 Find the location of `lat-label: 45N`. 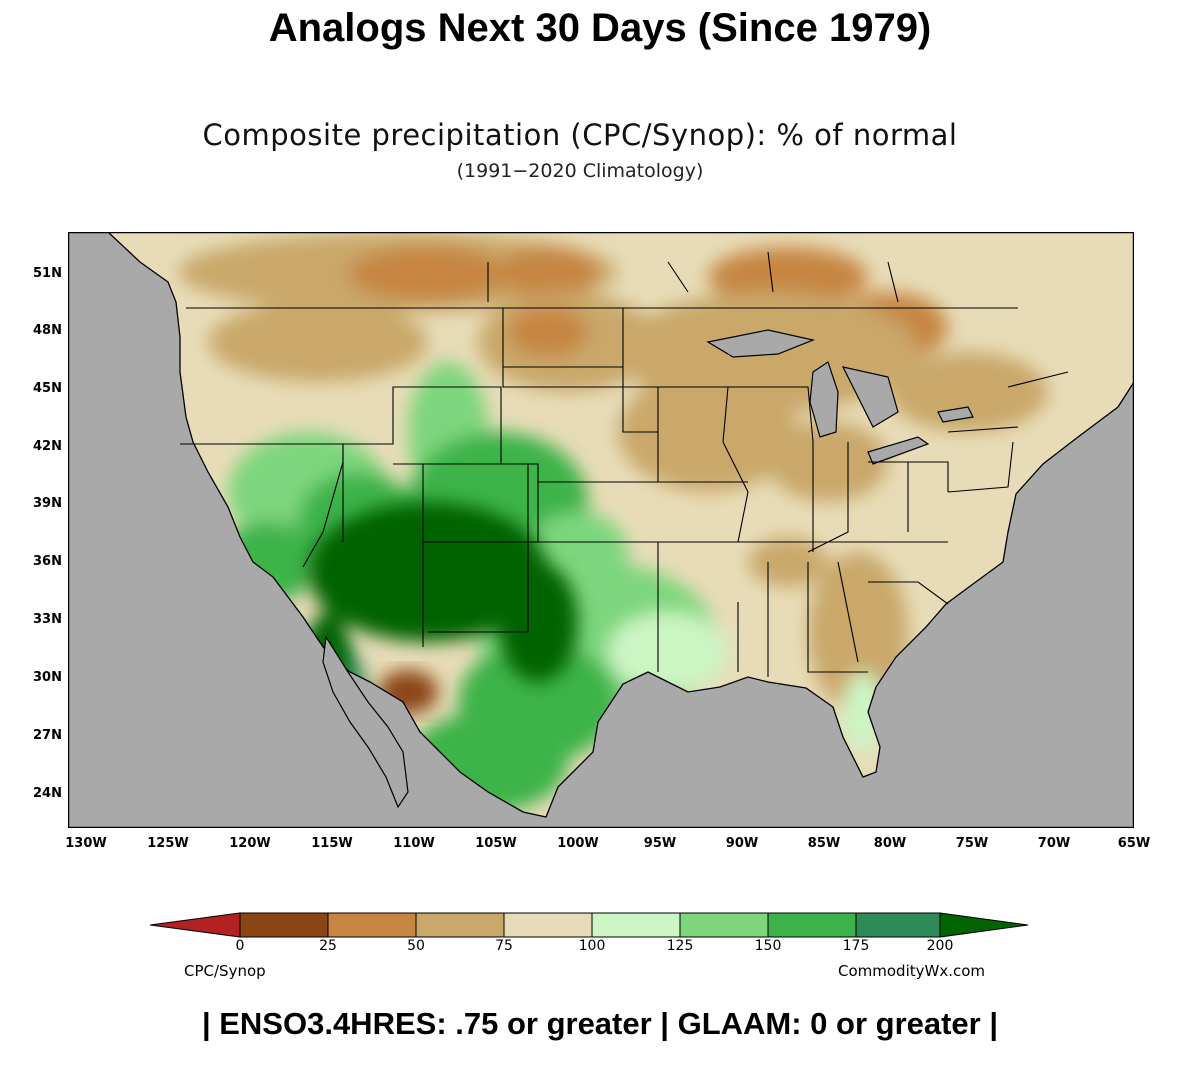

lat-label: 45N is located at coordinates (47, 388).